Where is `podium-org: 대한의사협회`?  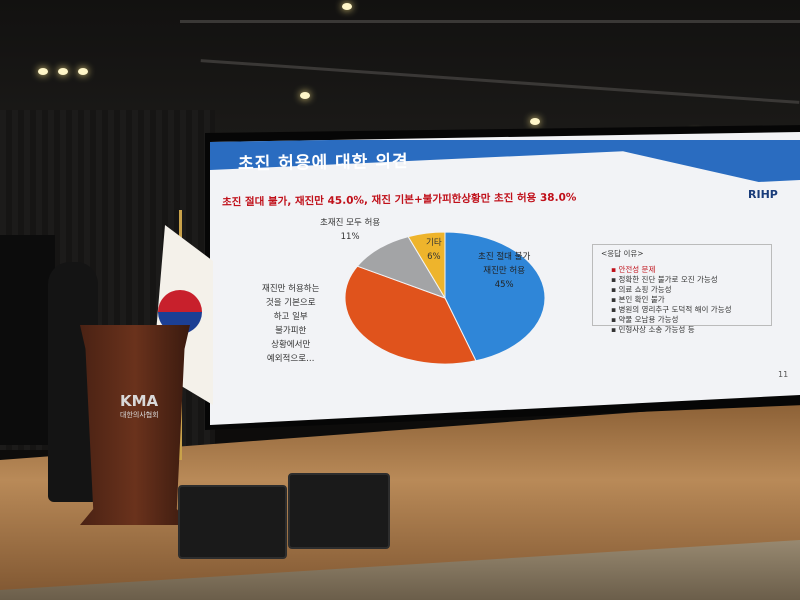
podium-org: 대한의사협회 is located at coordinates (139, 415).